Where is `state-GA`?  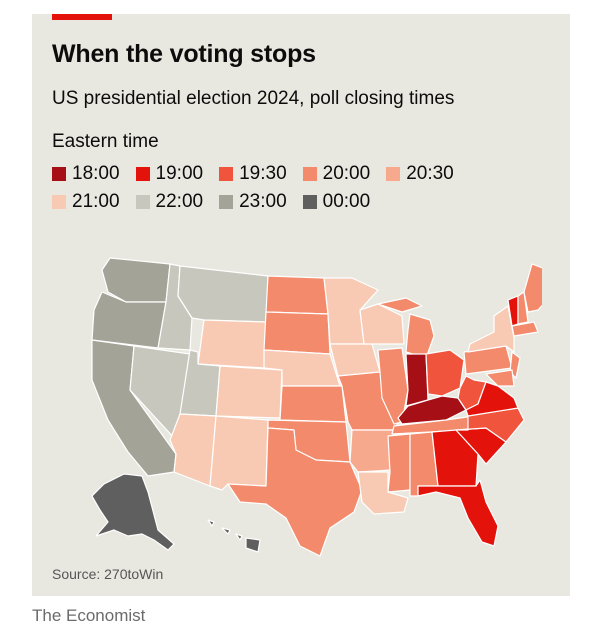
state-GA is located at coordinates (455, 458).